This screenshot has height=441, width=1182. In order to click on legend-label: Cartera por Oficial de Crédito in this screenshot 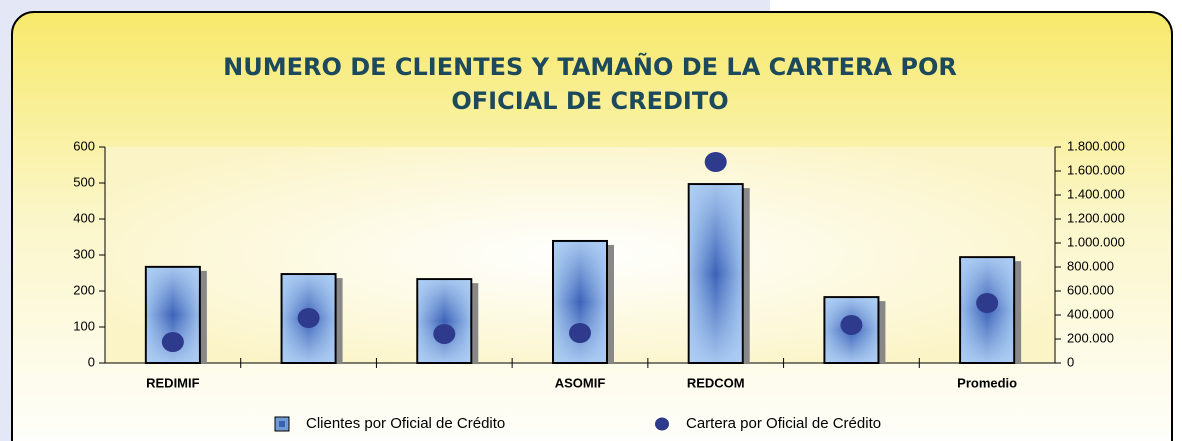, I will do `click(783, 423)`.